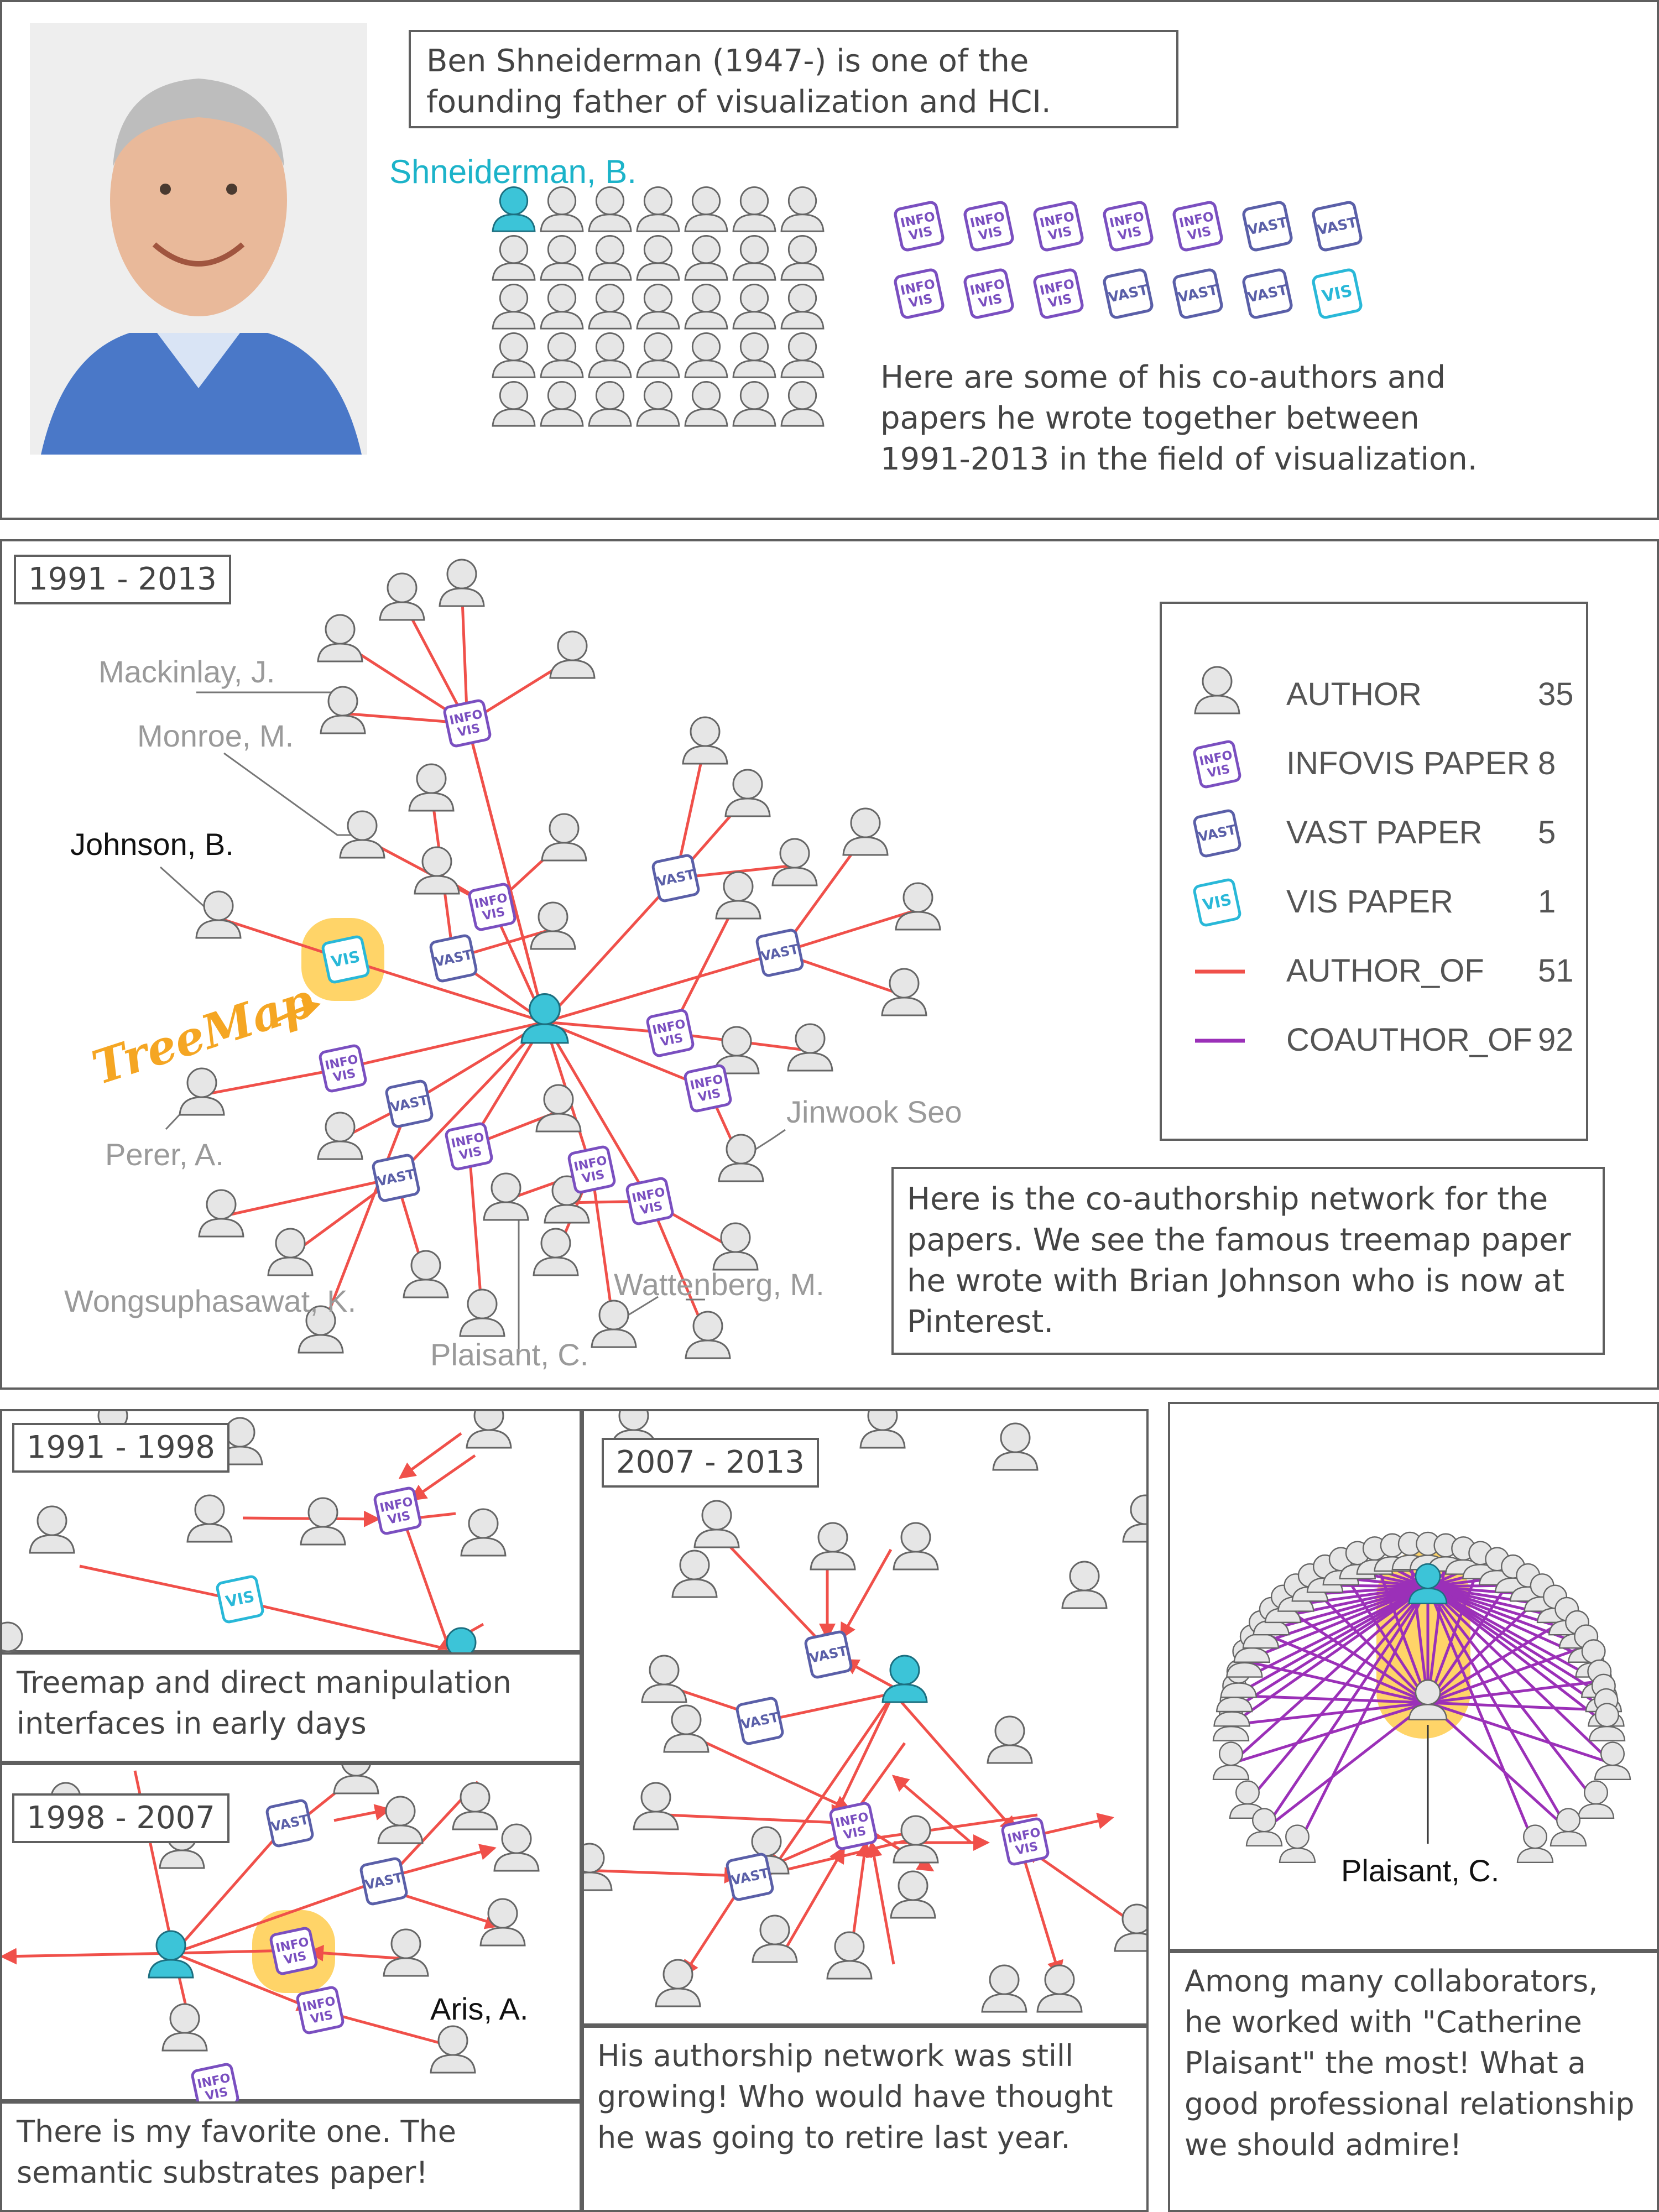  Describe the element at coordinates (1354, 694) in the screenshot. I see `legend-name: AUTHOR` at that location.